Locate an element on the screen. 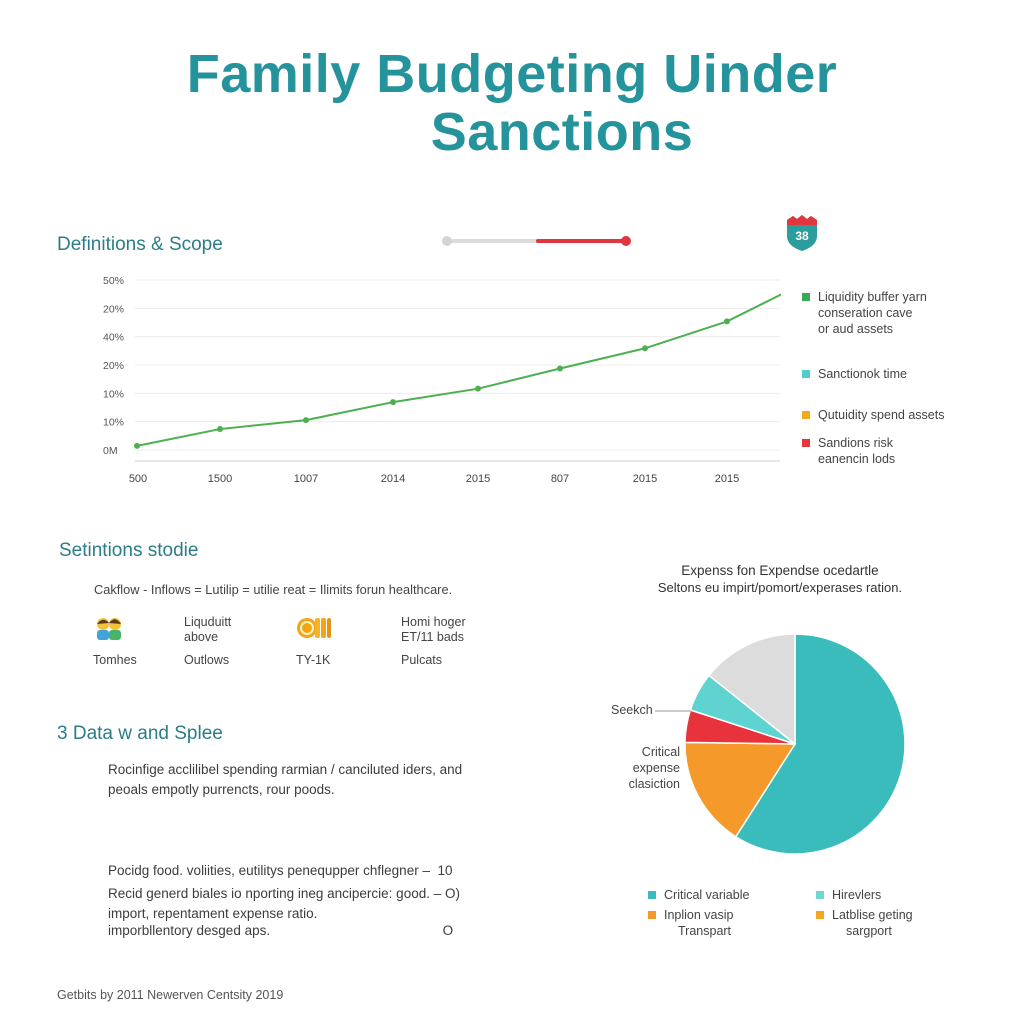 This screenshot has height=1024, width=1024. pie-callout-critical: Critical expense clasiction is located at coordinates (640, 768).